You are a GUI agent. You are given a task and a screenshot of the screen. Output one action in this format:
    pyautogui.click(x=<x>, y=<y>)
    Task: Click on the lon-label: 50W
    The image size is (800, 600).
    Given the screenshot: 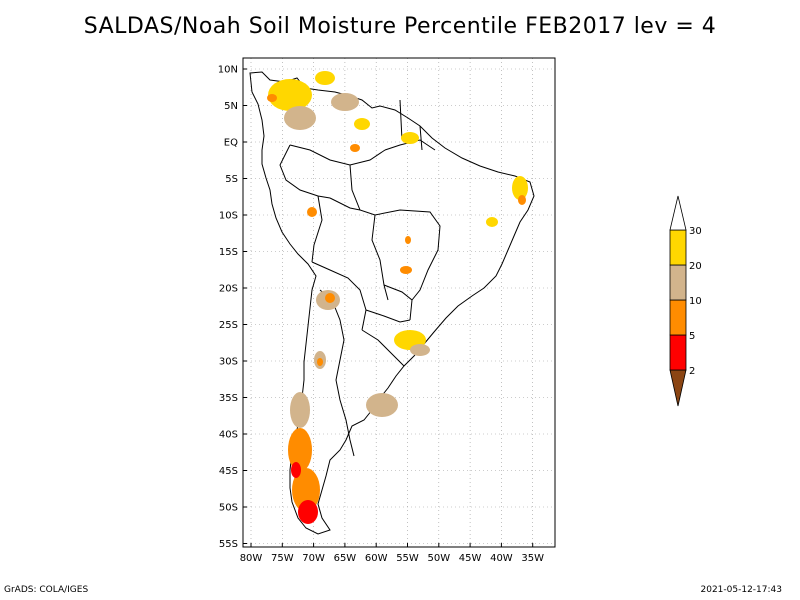 What is the action you would take?
    pyautogui.click(x=438, y=558)
    